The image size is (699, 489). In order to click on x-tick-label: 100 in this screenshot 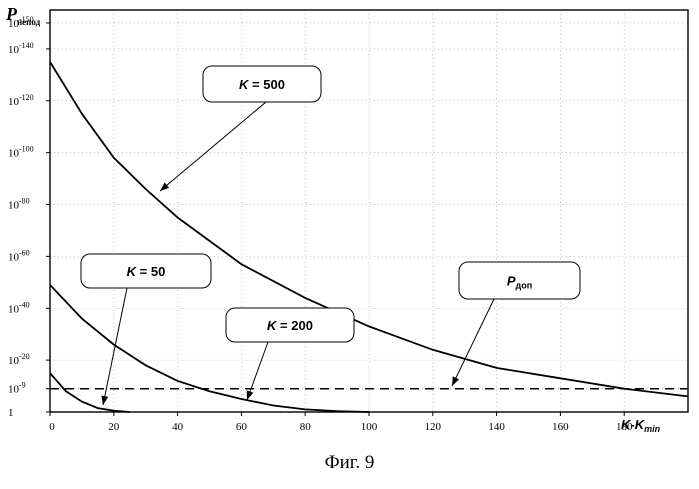, I will do `click(369, 427)`.